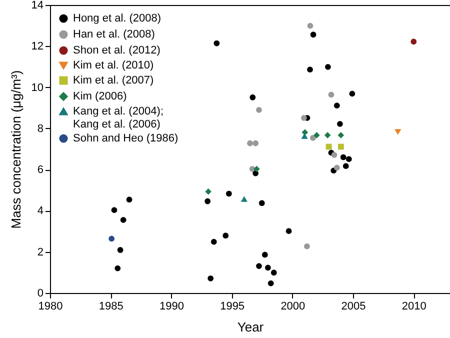 The height and width of the screenshot is (338, 450). I want to click on x-tick-label: 1995, so click(232, 306).